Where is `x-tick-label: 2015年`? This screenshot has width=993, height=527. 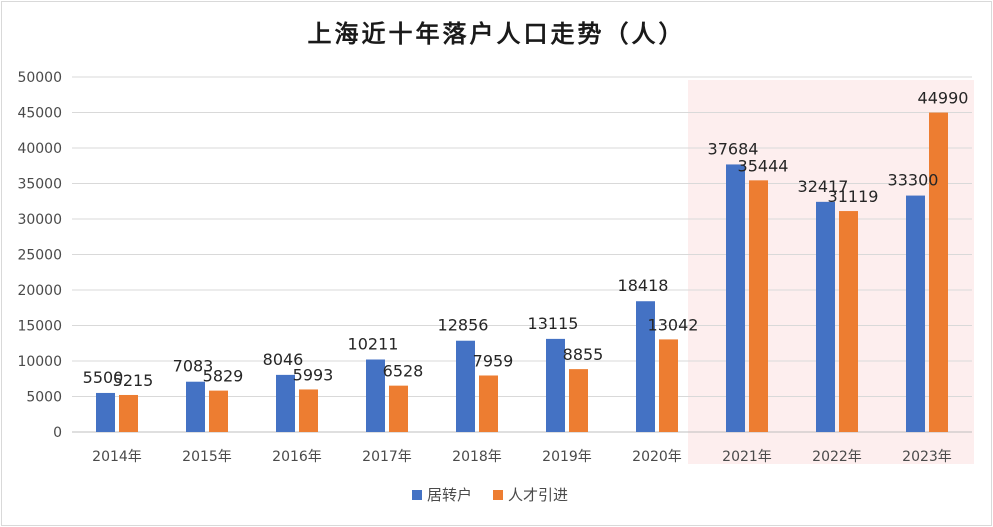
x-tick-label: 2015年 is located at coordinates (207, 457).